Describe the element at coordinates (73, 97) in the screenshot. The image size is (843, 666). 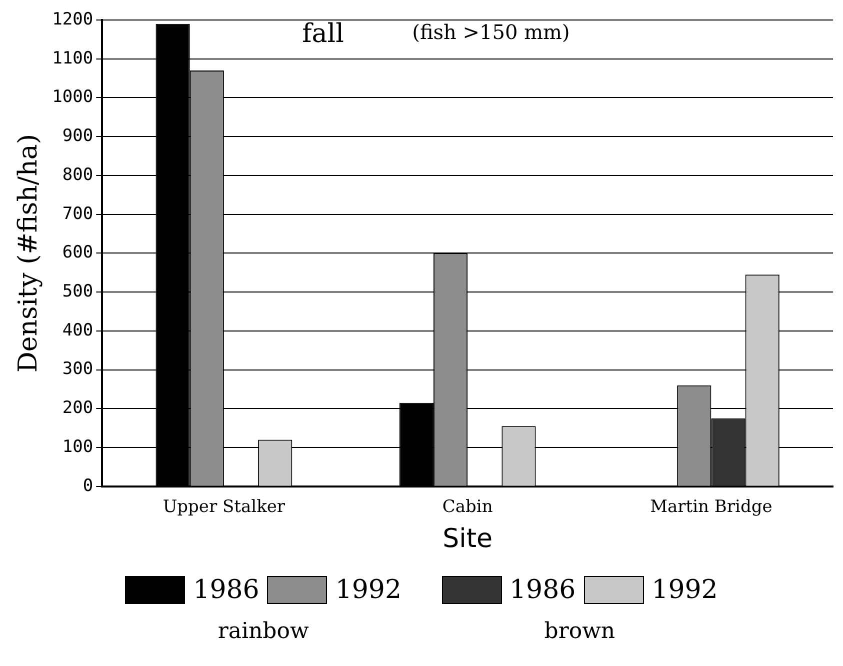
I see `y-tick-label: 1000` at that location.